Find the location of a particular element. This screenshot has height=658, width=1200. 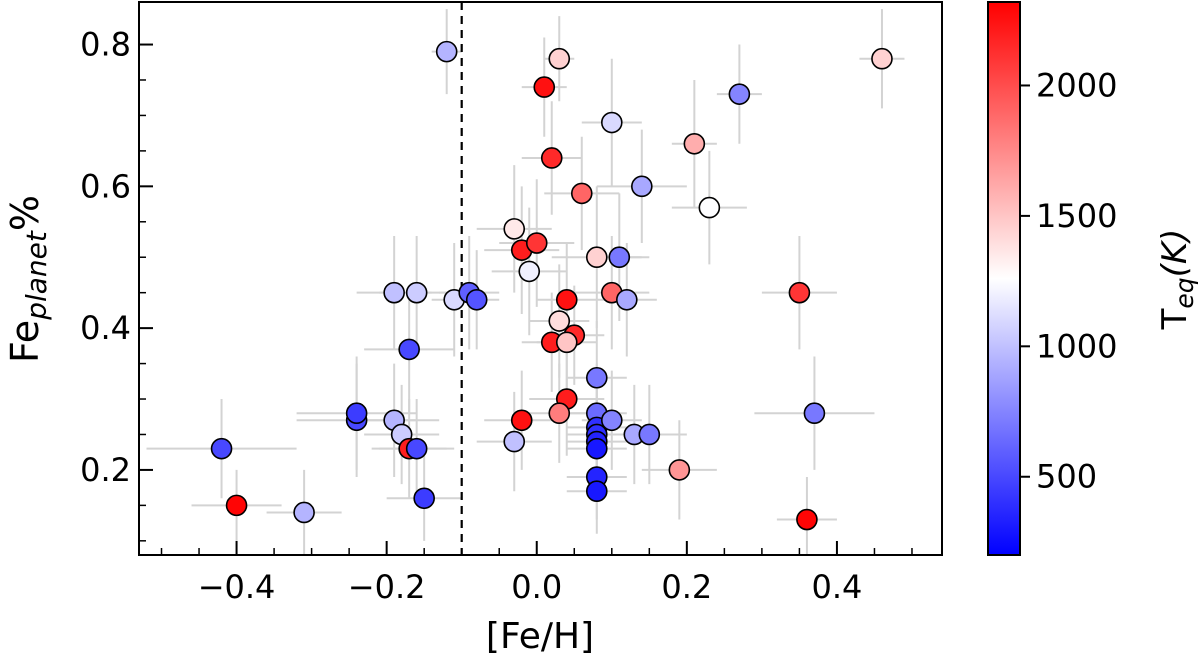

colorbar-tick-label: 1500 is located at coordinates (1076, 216).